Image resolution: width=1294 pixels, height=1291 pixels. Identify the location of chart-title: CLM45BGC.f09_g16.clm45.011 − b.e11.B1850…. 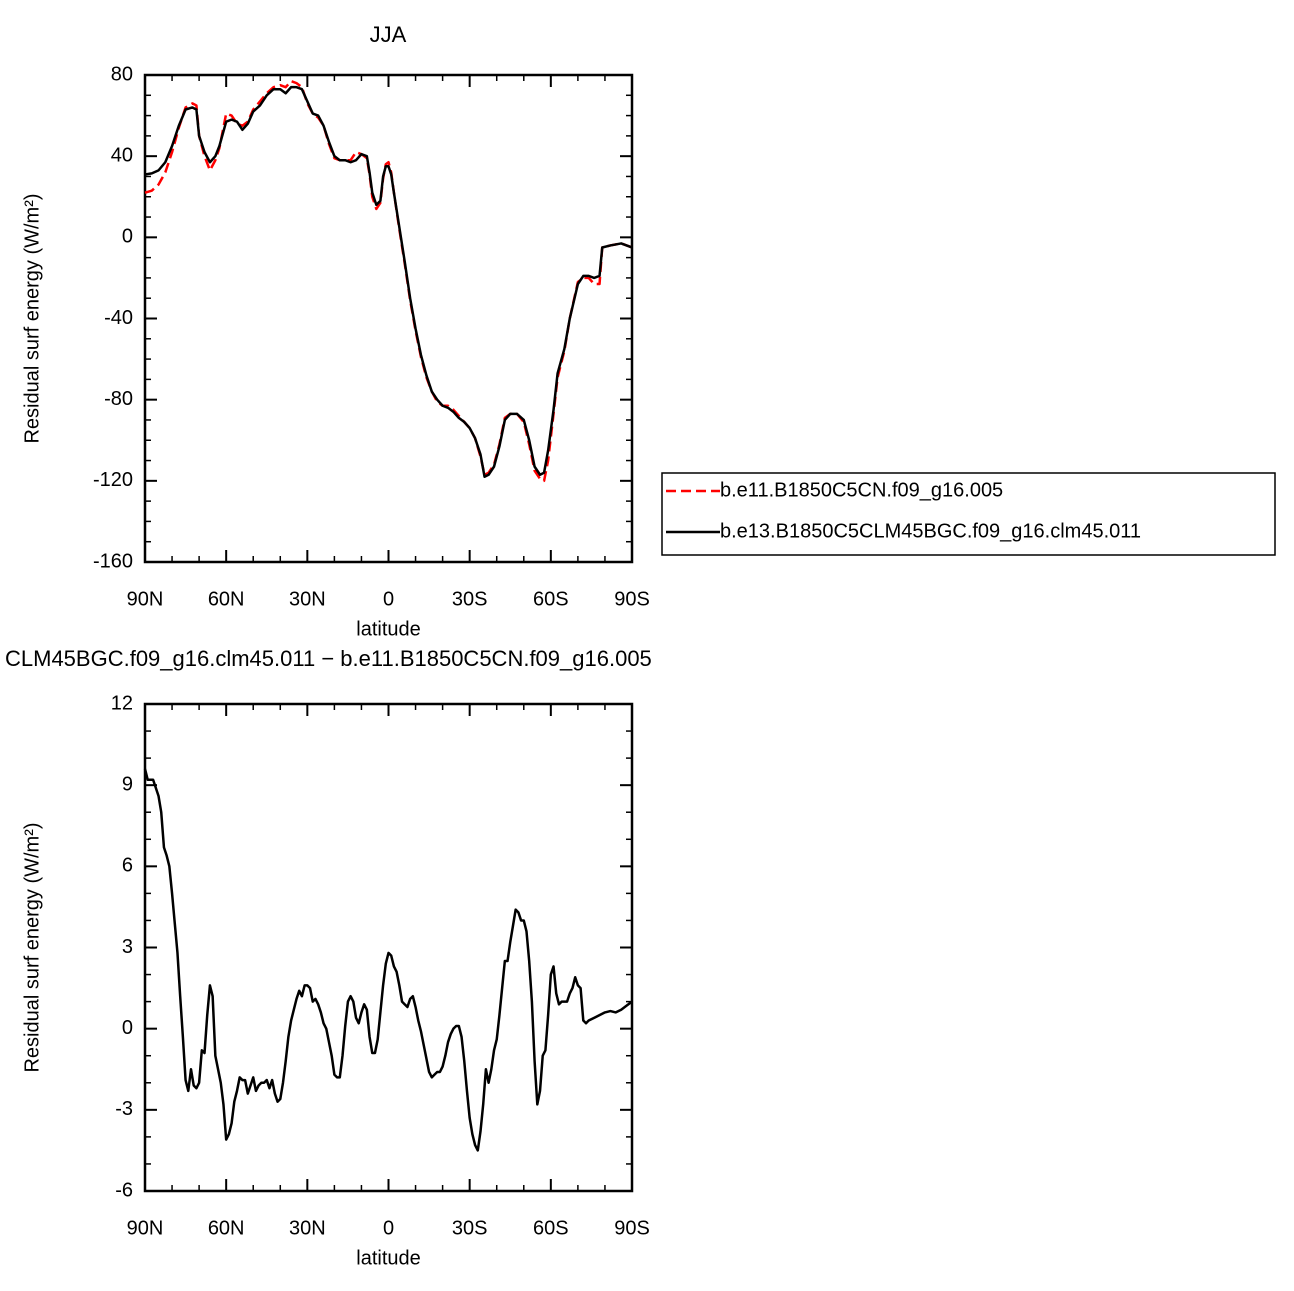
(328, 658).